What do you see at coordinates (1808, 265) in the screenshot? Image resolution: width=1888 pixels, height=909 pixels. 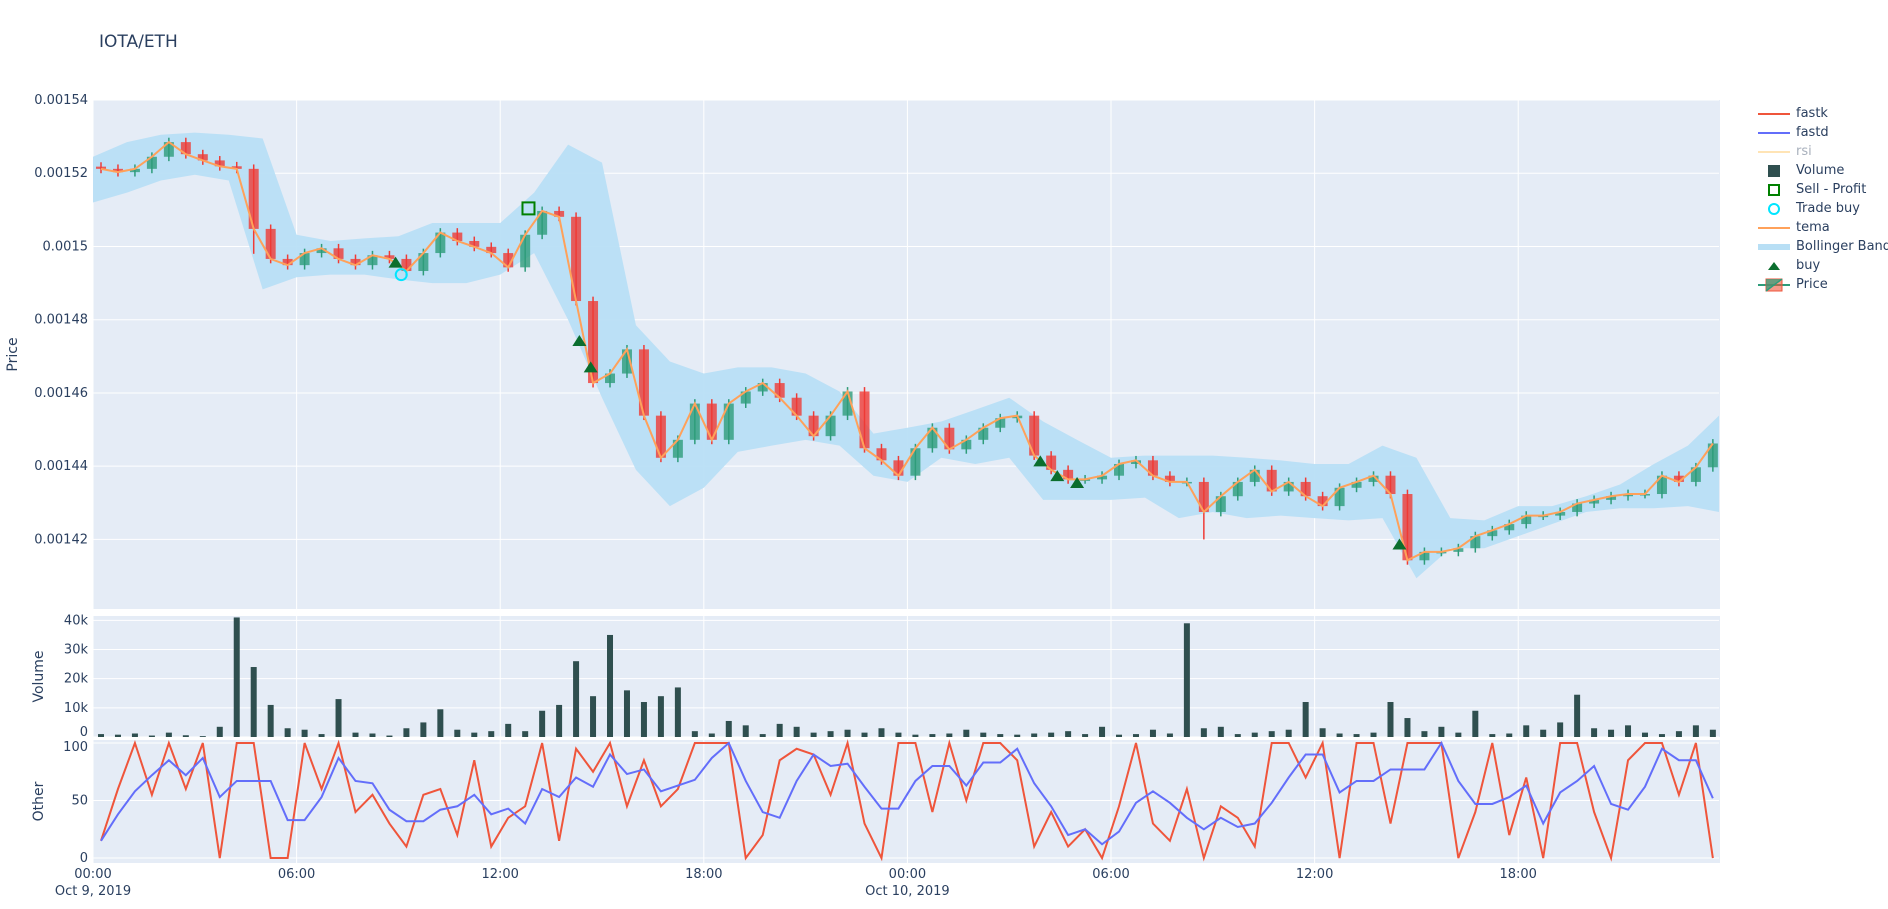 I see `legend-label: buy` at bounding box center [1808, 265].